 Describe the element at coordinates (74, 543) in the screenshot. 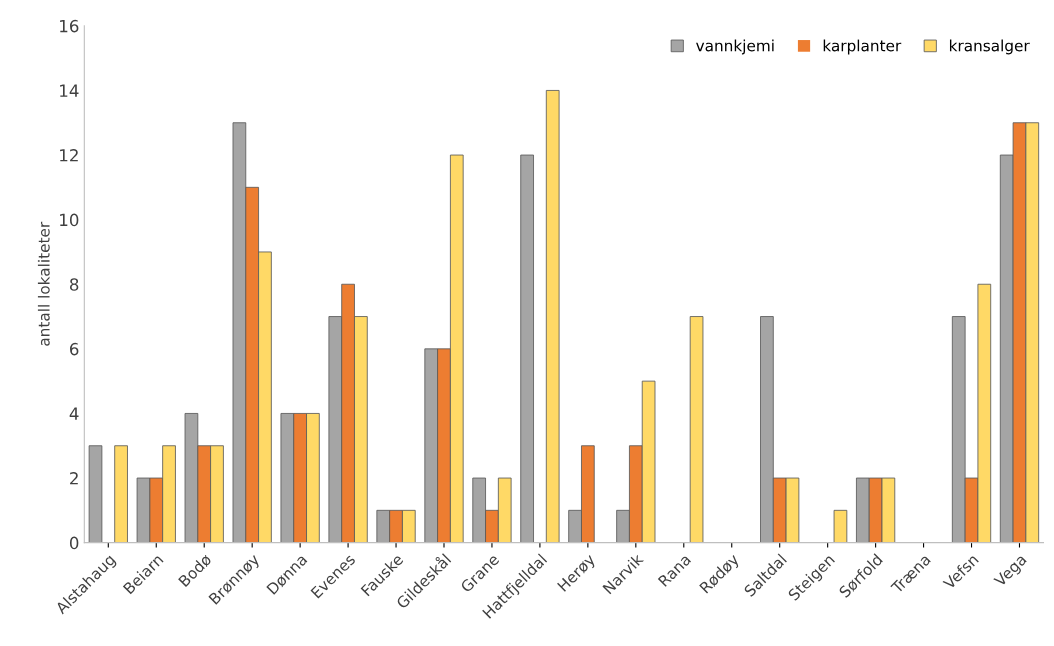

I see `y-tick-label: 0` at that location.